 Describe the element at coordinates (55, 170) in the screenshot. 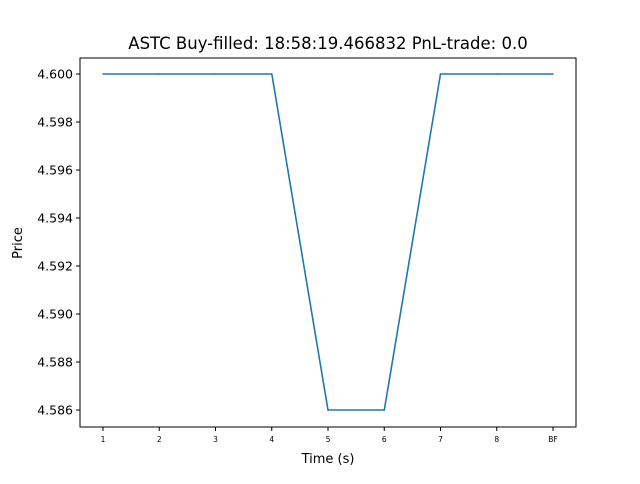

I see `y-tick-label: 4.596` at that location.